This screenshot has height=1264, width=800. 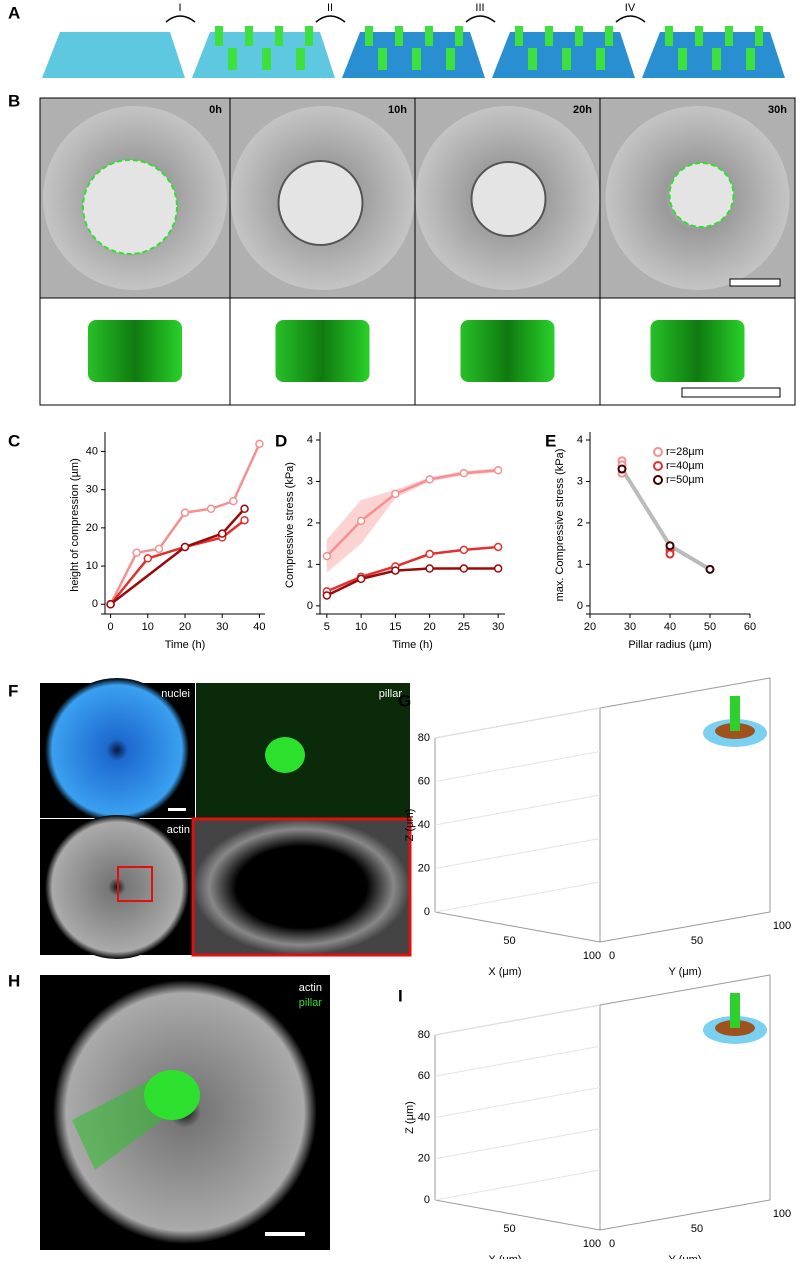 What do you see at coordinates (13, 690) in the screenshot?
I see `panel-label: F` at bounding box center [13, 690].